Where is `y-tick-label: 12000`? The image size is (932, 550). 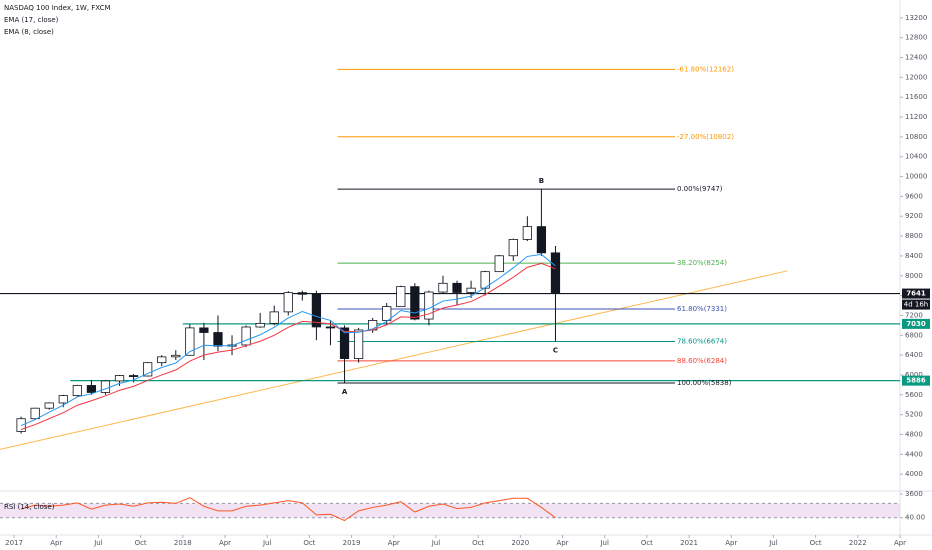
y-tick-label: 12000 is located at coordinates (916, 77).